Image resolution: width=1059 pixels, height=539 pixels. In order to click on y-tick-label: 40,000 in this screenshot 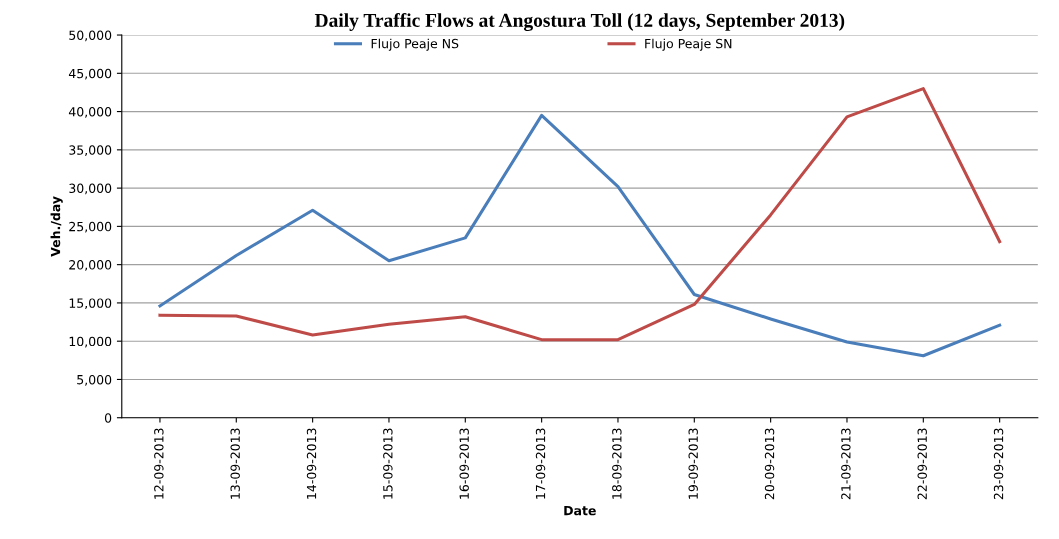, I will do `click(90, 112)`.